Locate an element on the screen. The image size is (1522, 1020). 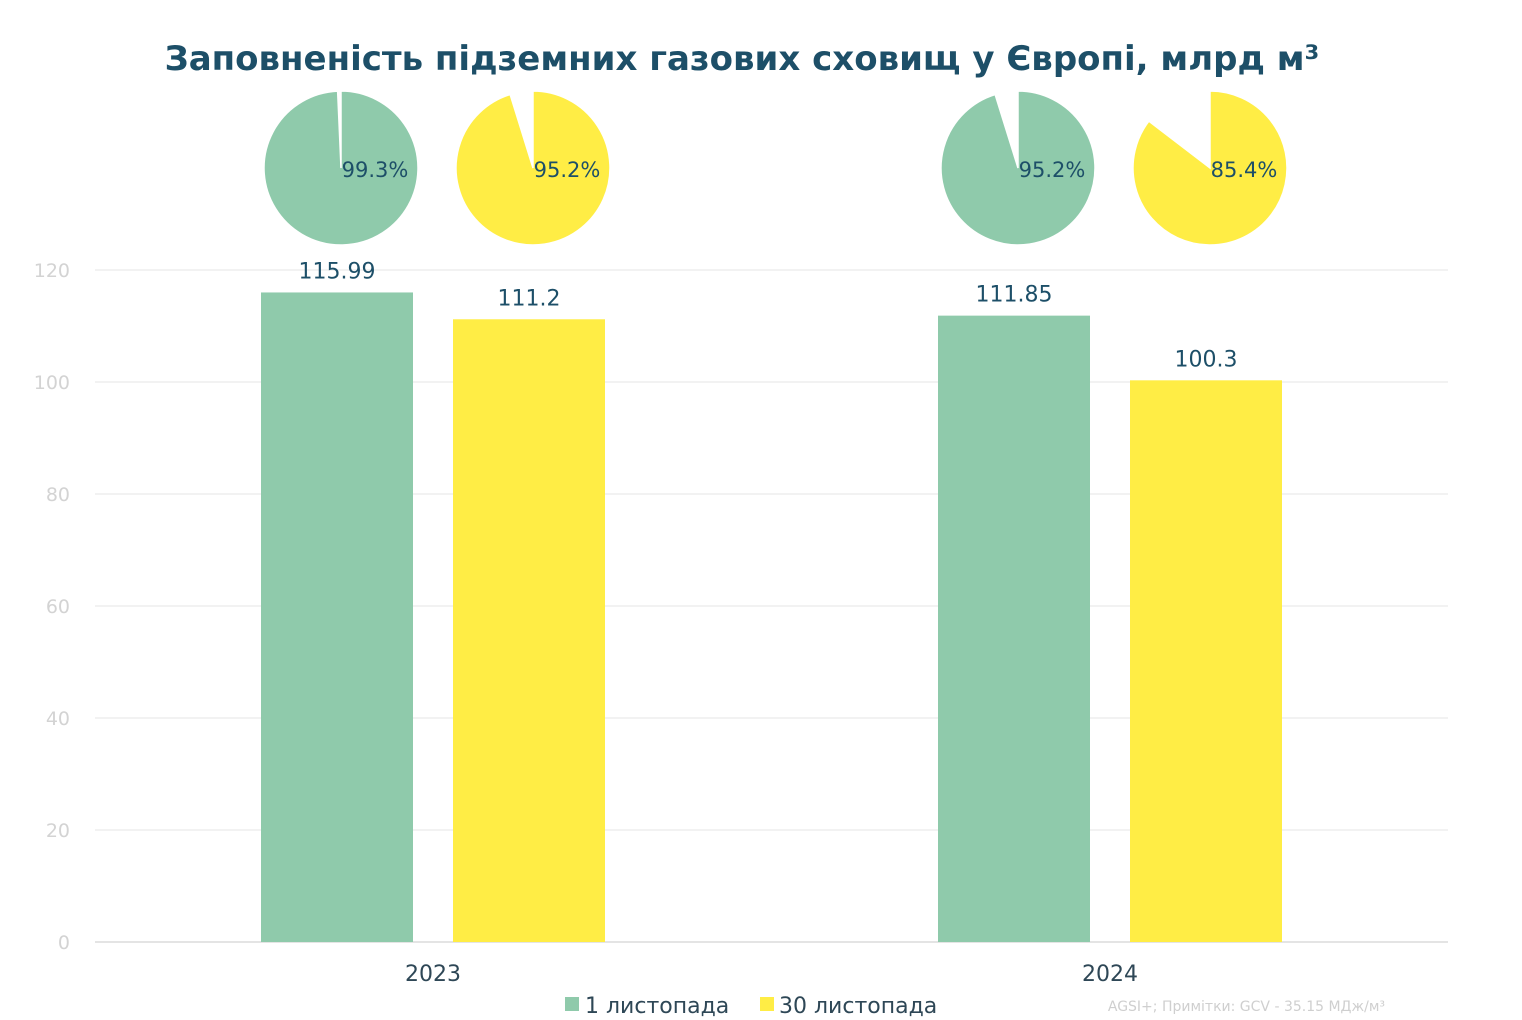
y-tick-label: 80 is located at coordinates (58, 495).